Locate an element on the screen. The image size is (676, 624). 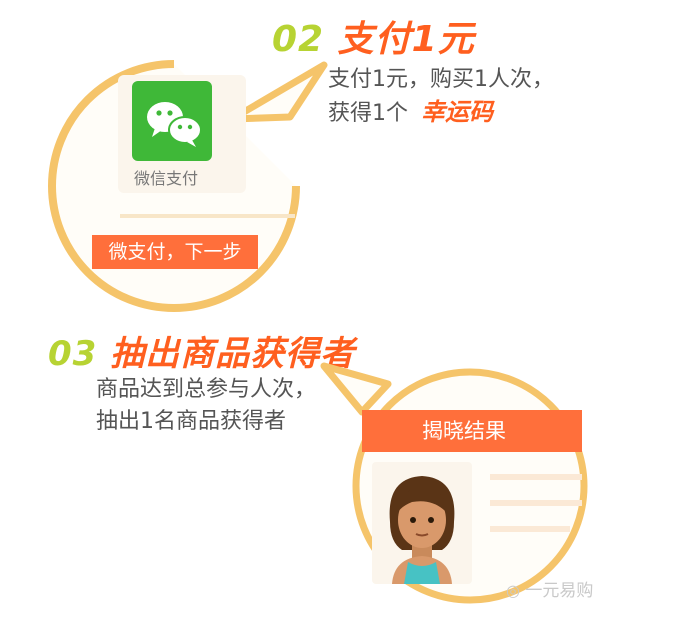
step3-number: 03 is located at coordinates (73, 354).